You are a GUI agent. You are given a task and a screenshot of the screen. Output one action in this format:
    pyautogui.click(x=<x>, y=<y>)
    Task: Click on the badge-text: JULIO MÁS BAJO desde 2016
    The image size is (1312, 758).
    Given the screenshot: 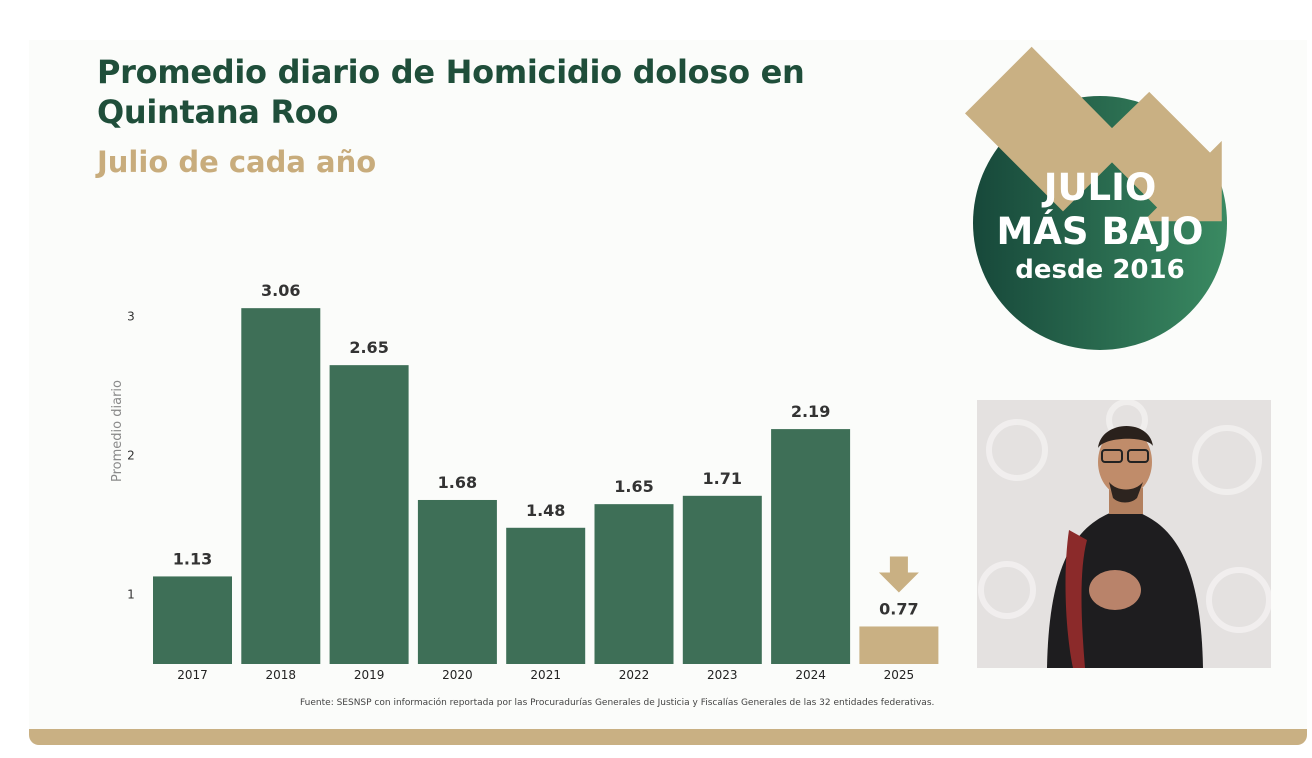 What is the action you would take?
    pyautogui.click(x=1100, y=226)
    